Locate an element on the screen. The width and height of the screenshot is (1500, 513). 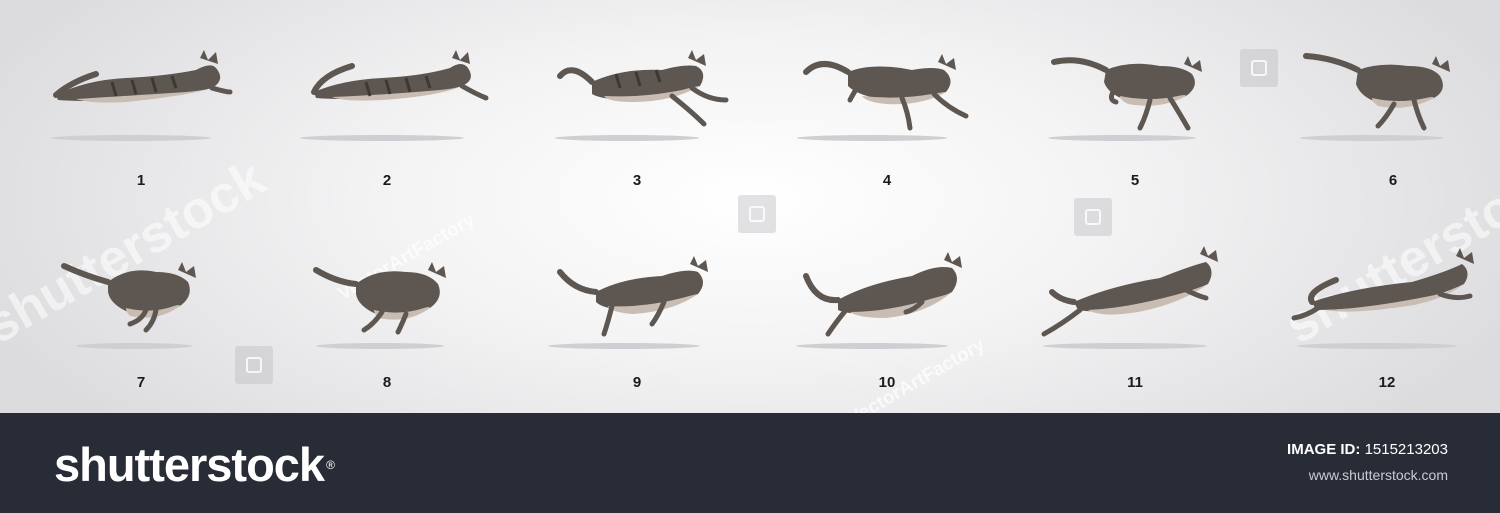
frame-7: 7 is located at coordinates (141, 309).